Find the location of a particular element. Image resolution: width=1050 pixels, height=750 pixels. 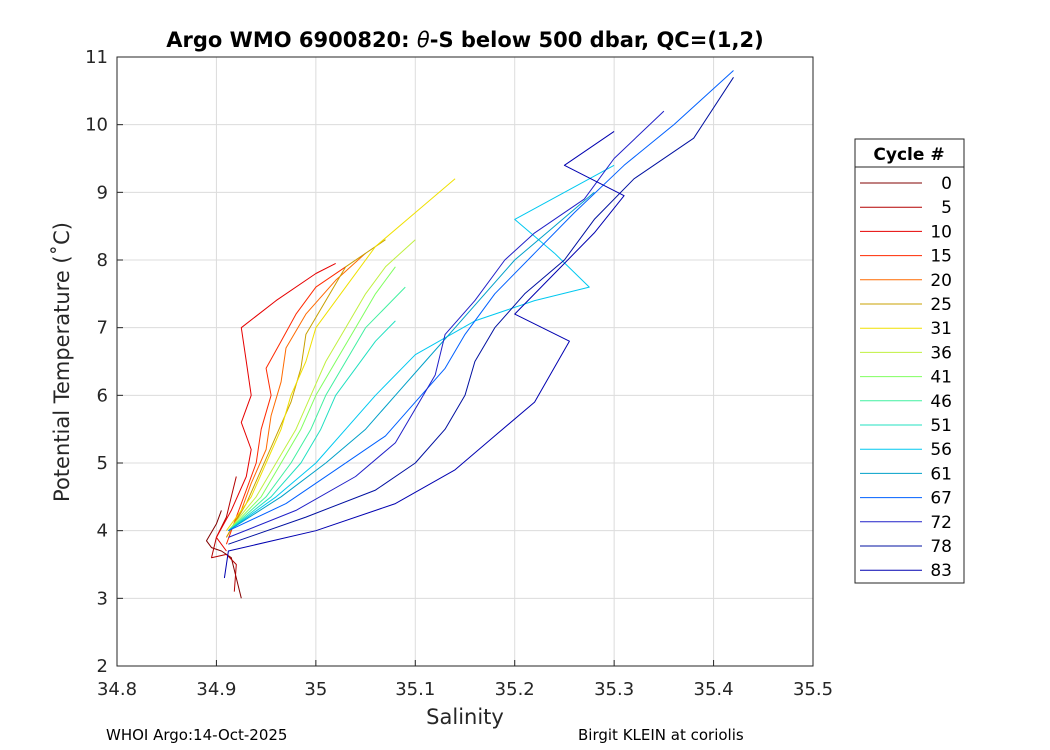

x-tick-label: 34.9 is located at coordinates (216, 689).